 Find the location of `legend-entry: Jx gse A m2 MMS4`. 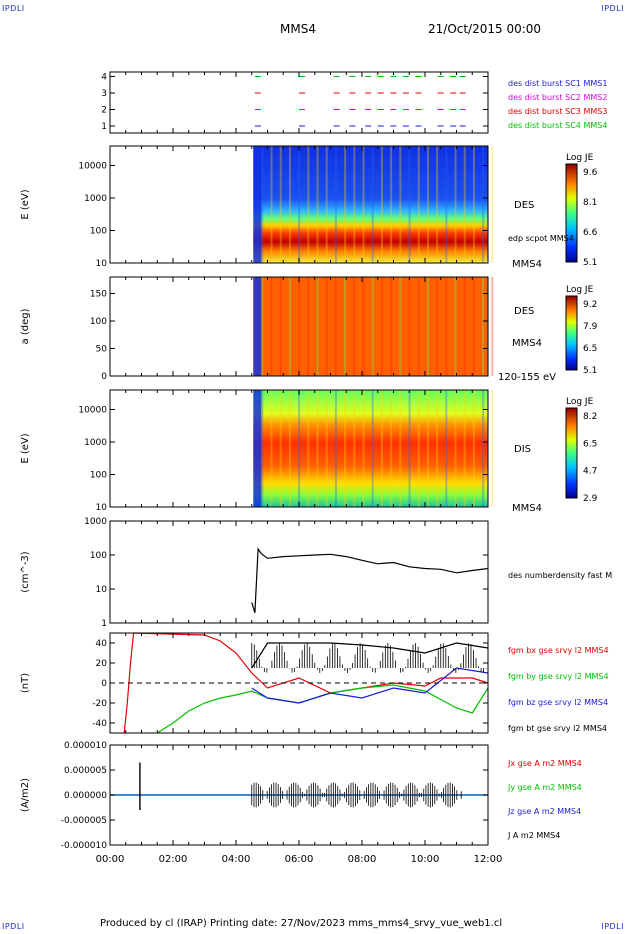

legend-entry: Jx gse A m2 MMS4 is located at coordinates (544, 763).